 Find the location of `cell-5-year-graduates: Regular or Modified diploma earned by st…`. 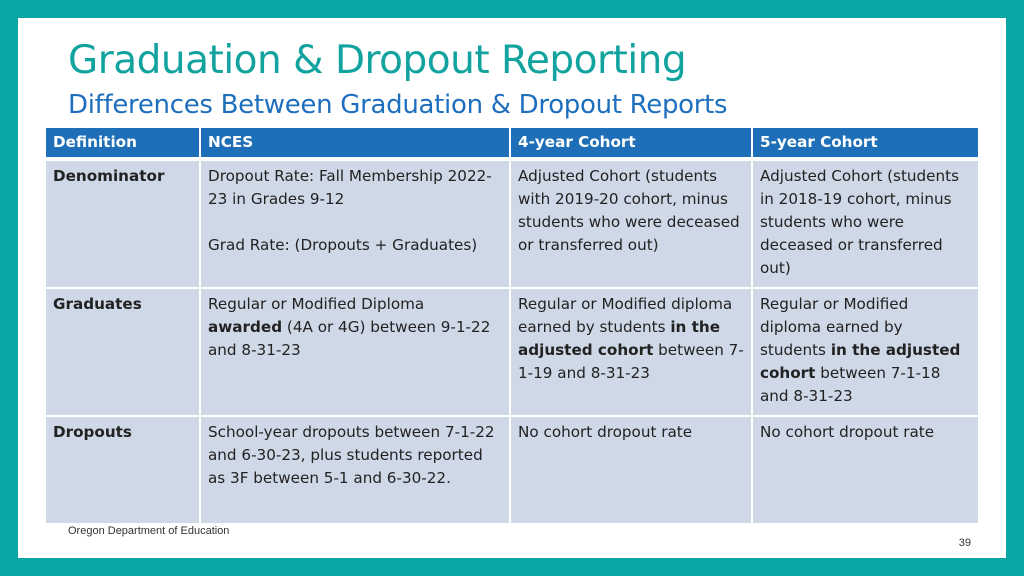

cell-5-year-graduates: Regular or Modified diploma earned by st… is located at coordinates (865, 351).